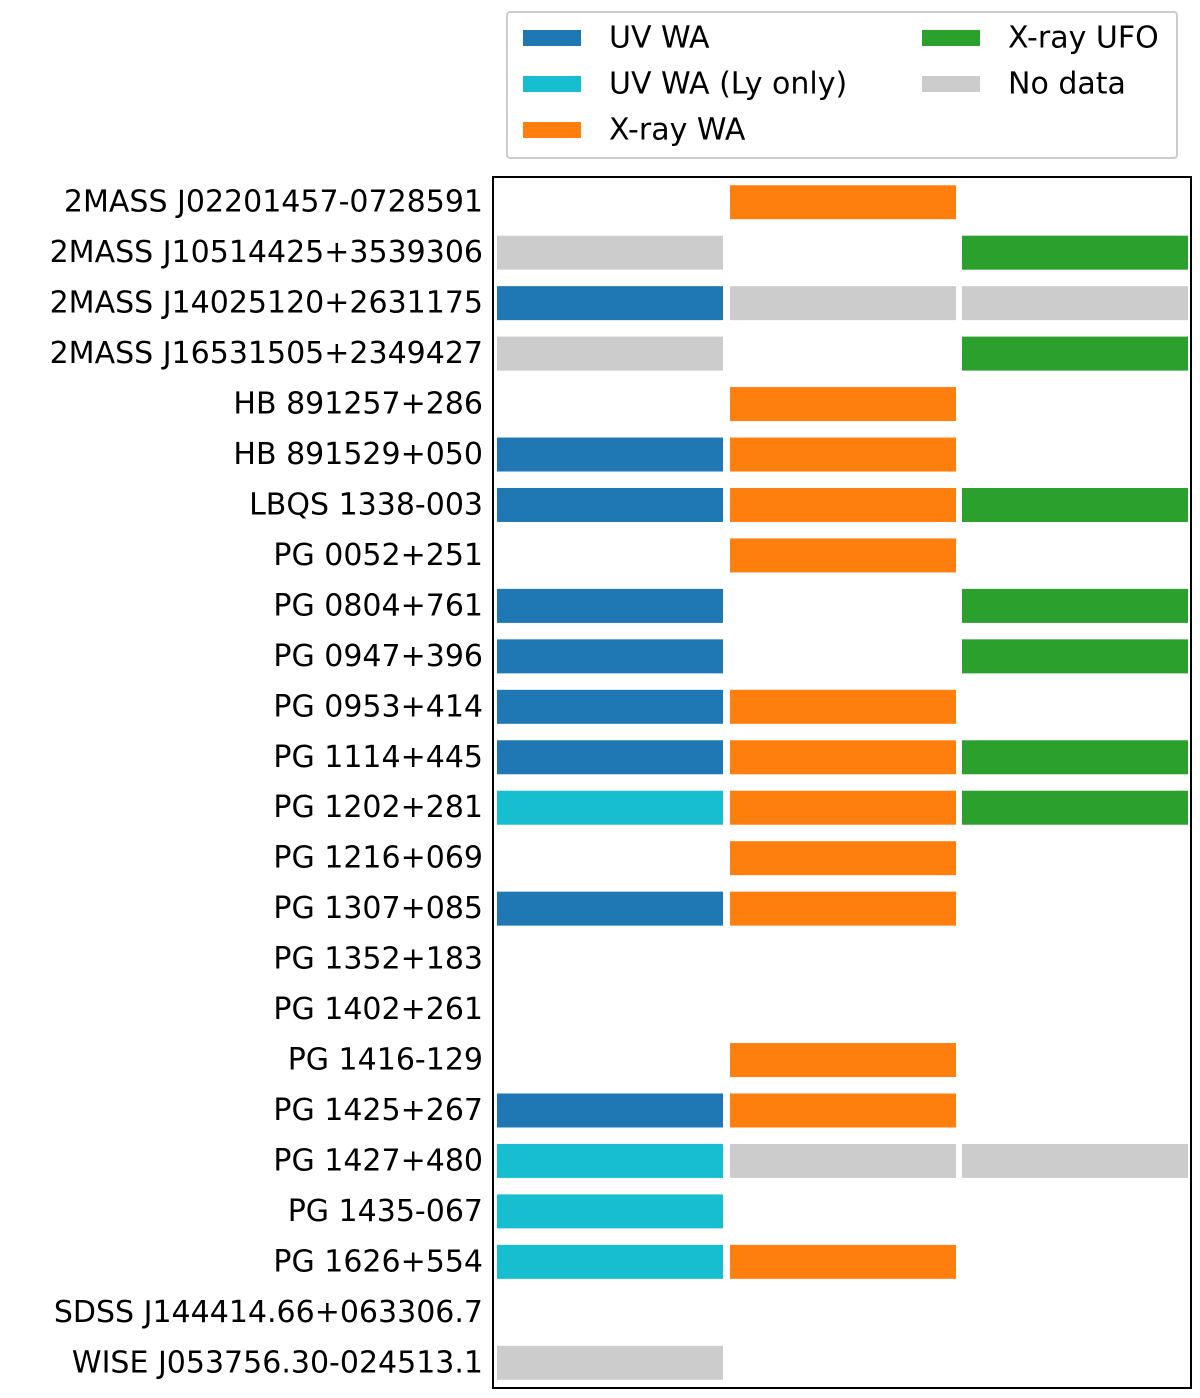 The image size is (1200, 1398). What do you see at coordinates (277, 1362) in the screenshot?
I see `row-label: WISE J053756.30-024513.1` at bounding box center [277, 1362].